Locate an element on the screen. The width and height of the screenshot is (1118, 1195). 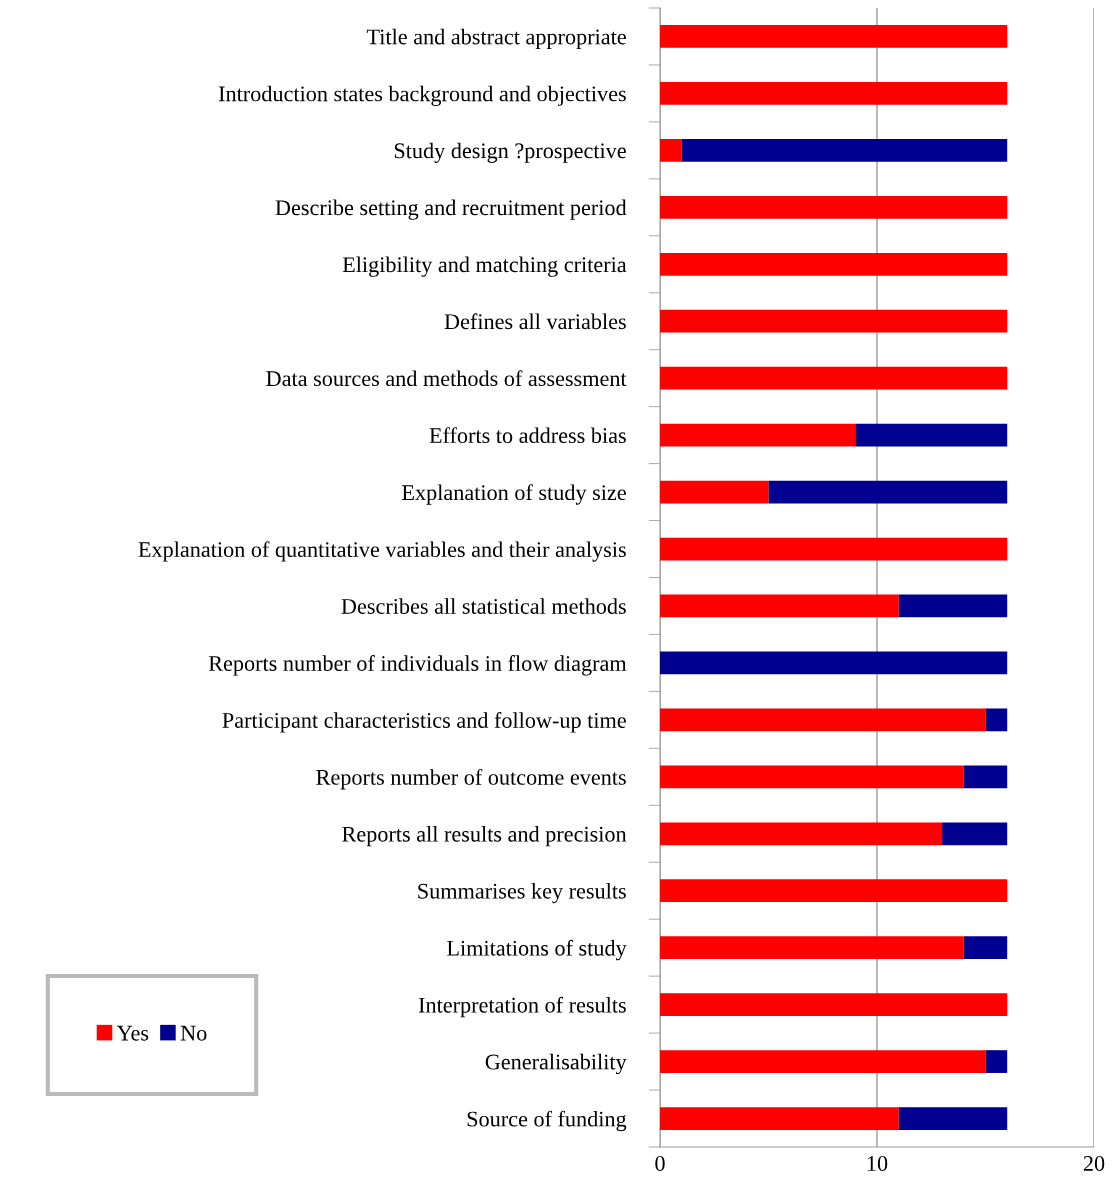
y-tick-label: Describe setting and recruitment period is located at coordinates (451, 209).